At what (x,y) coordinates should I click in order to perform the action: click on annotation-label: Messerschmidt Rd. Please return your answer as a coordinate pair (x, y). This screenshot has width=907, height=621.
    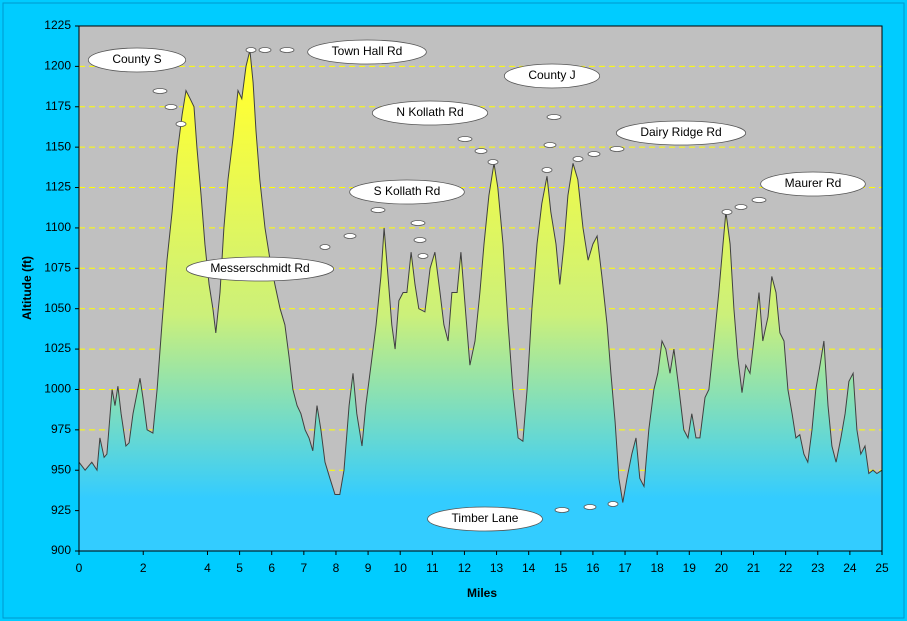
    Looking at the image, I should click on (259, 268).